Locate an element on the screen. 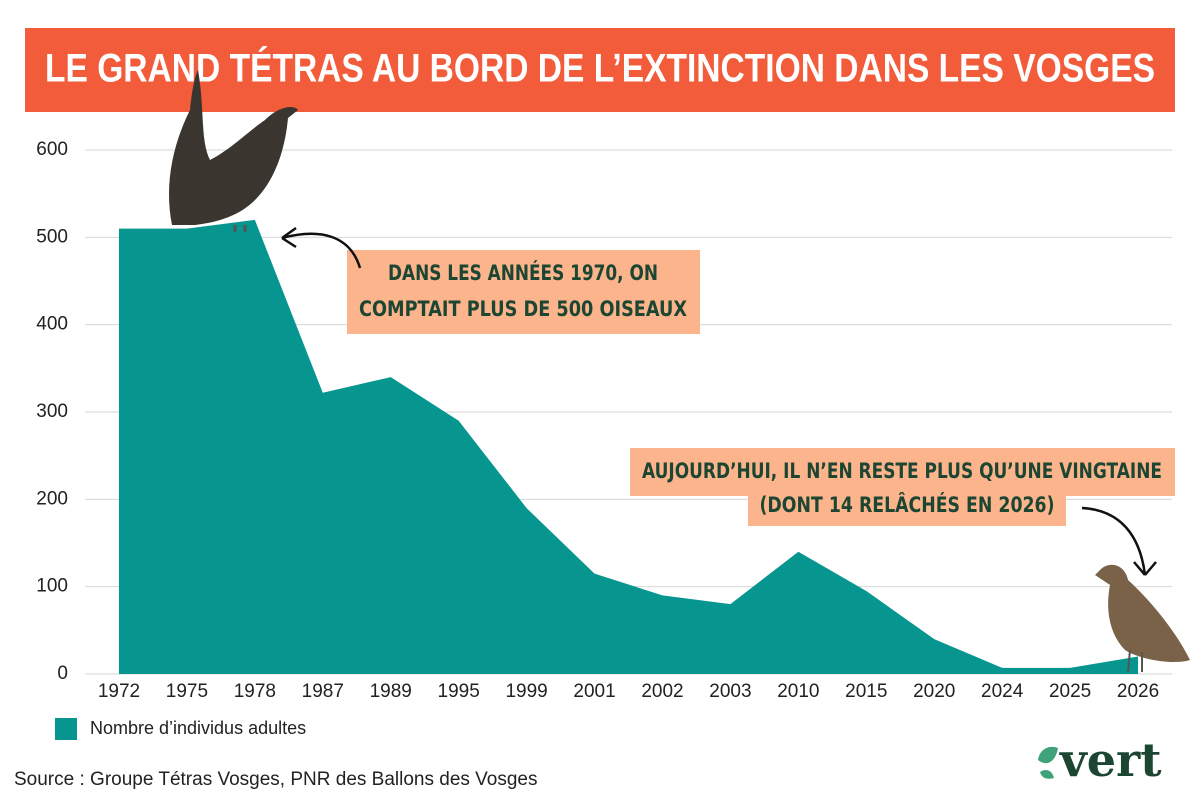 This screenshot has height=800, width=1200. legend-swatch is located at coordinates (66, 729).